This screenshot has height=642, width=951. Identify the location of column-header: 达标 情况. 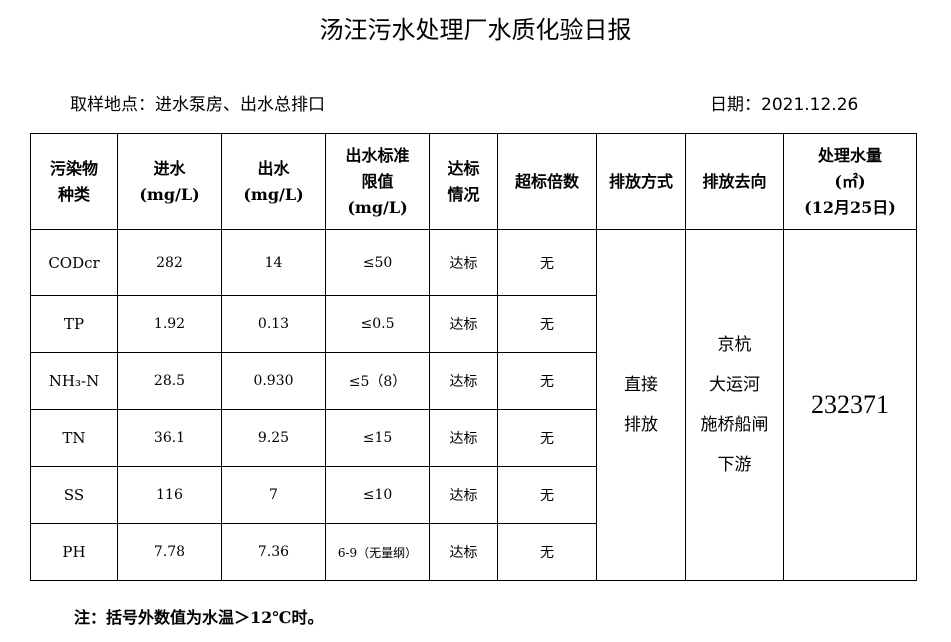
(463, 181).